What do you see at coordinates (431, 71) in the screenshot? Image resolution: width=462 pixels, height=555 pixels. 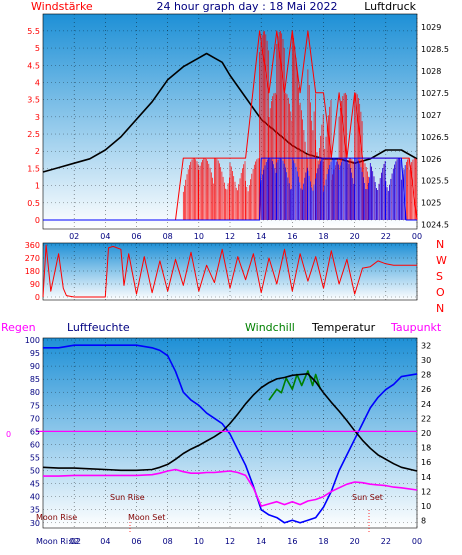 I see `pressure-tick-label: 1028` at bounding box center [431, 71].